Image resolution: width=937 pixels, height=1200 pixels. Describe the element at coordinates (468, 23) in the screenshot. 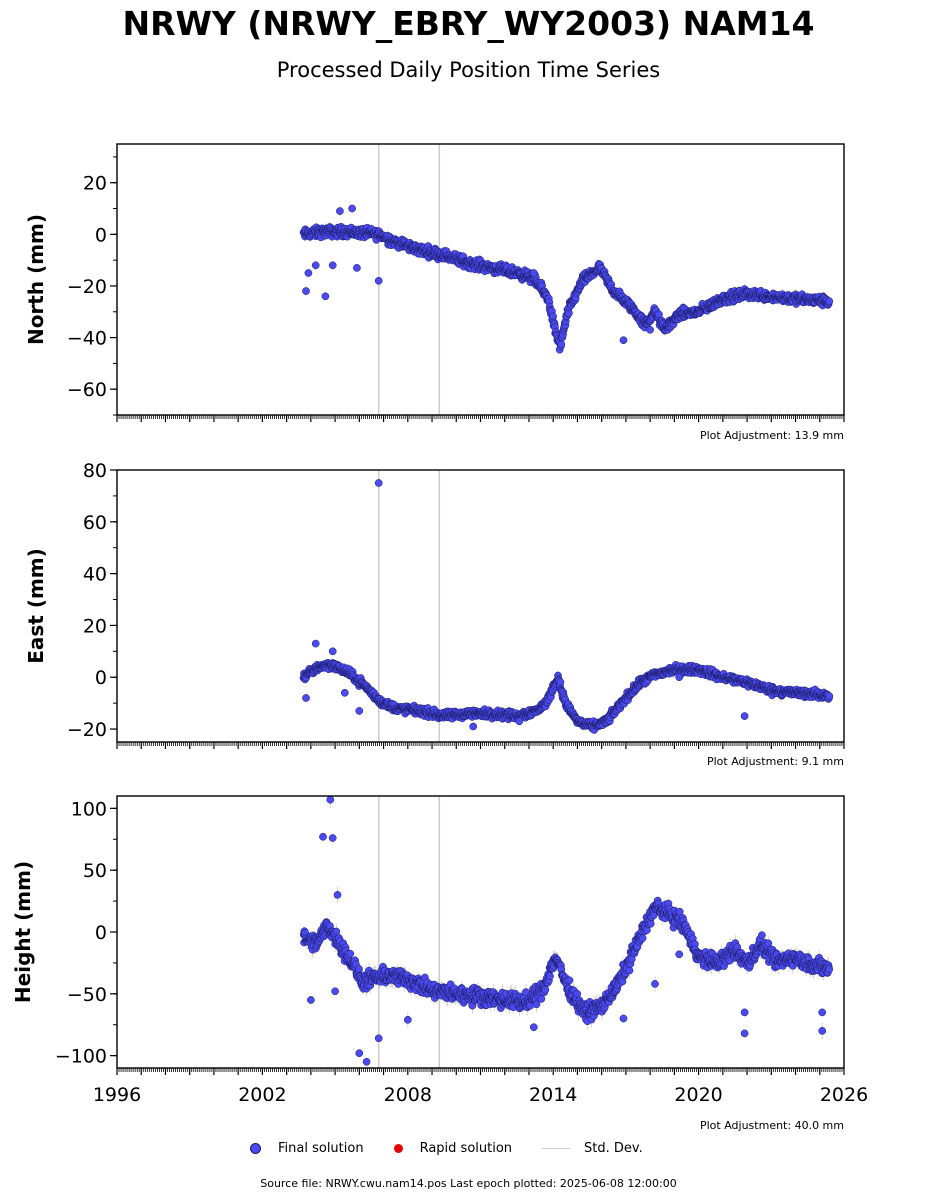

I see `chart-title: NRWY (NRWY_EBRY_WY2003) NAM14` at that location.